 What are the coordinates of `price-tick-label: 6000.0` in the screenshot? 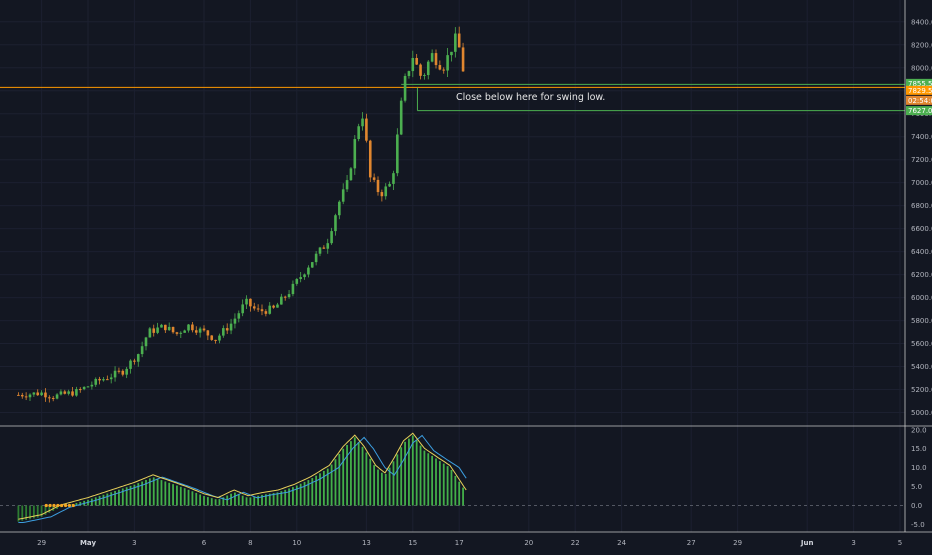 It's located at (921, 298).